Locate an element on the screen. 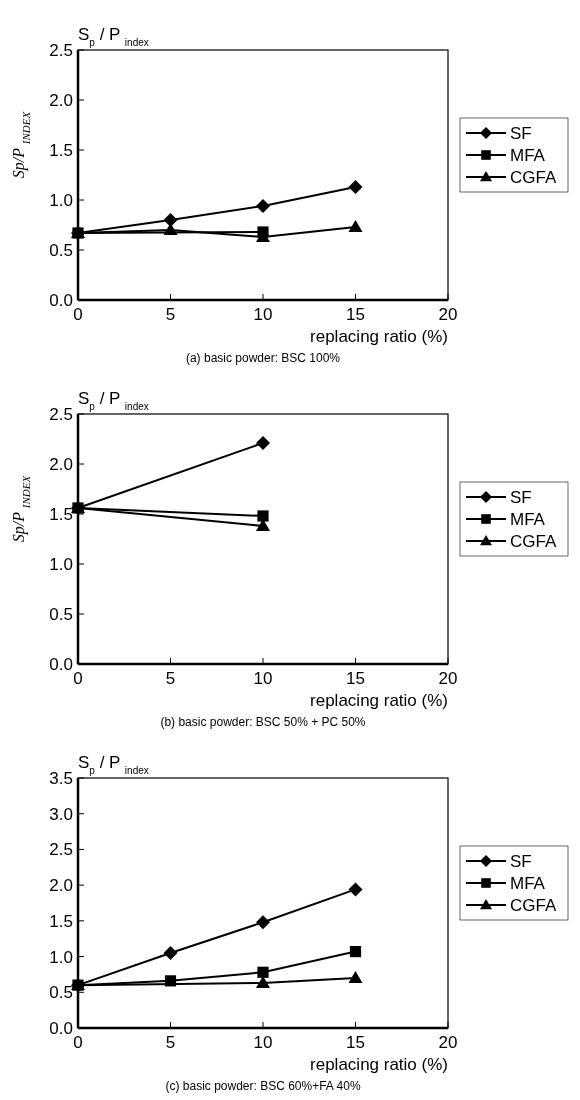  text: (c) basic powder: BSC 60%+FA 40% is located at coordinates (263, 1086).